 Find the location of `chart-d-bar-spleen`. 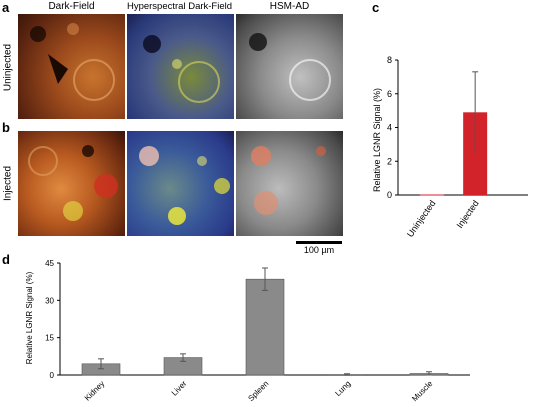

chart-d-bar-spleen is located at coordinates (265, 327).